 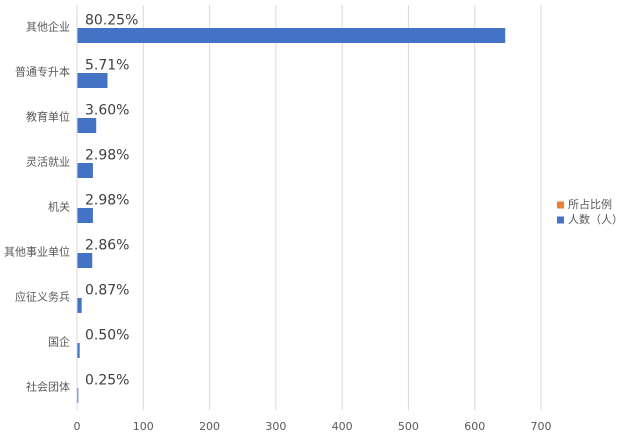 I want to click on x-tick-label: 700, so click(x=541, y=426).